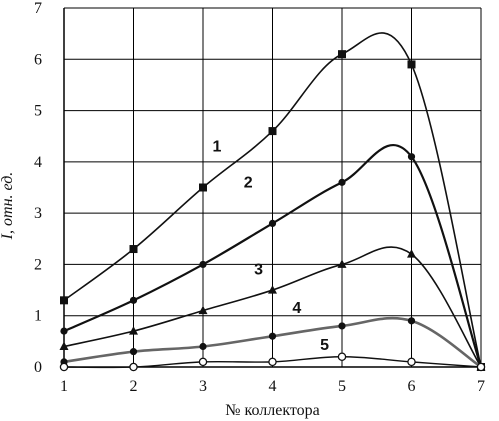 Image resolution: width=499 pixels, height=421 pixels. I want to click on x-tick-label: 1, so click(64, 386).